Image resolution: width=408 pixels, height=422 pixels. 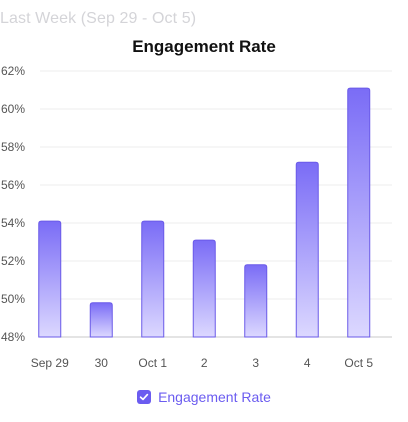 I want to click on x-axis: Sep 29 30 Oct 1 2 3 4 Oct 5, so click(x=202, y=363).